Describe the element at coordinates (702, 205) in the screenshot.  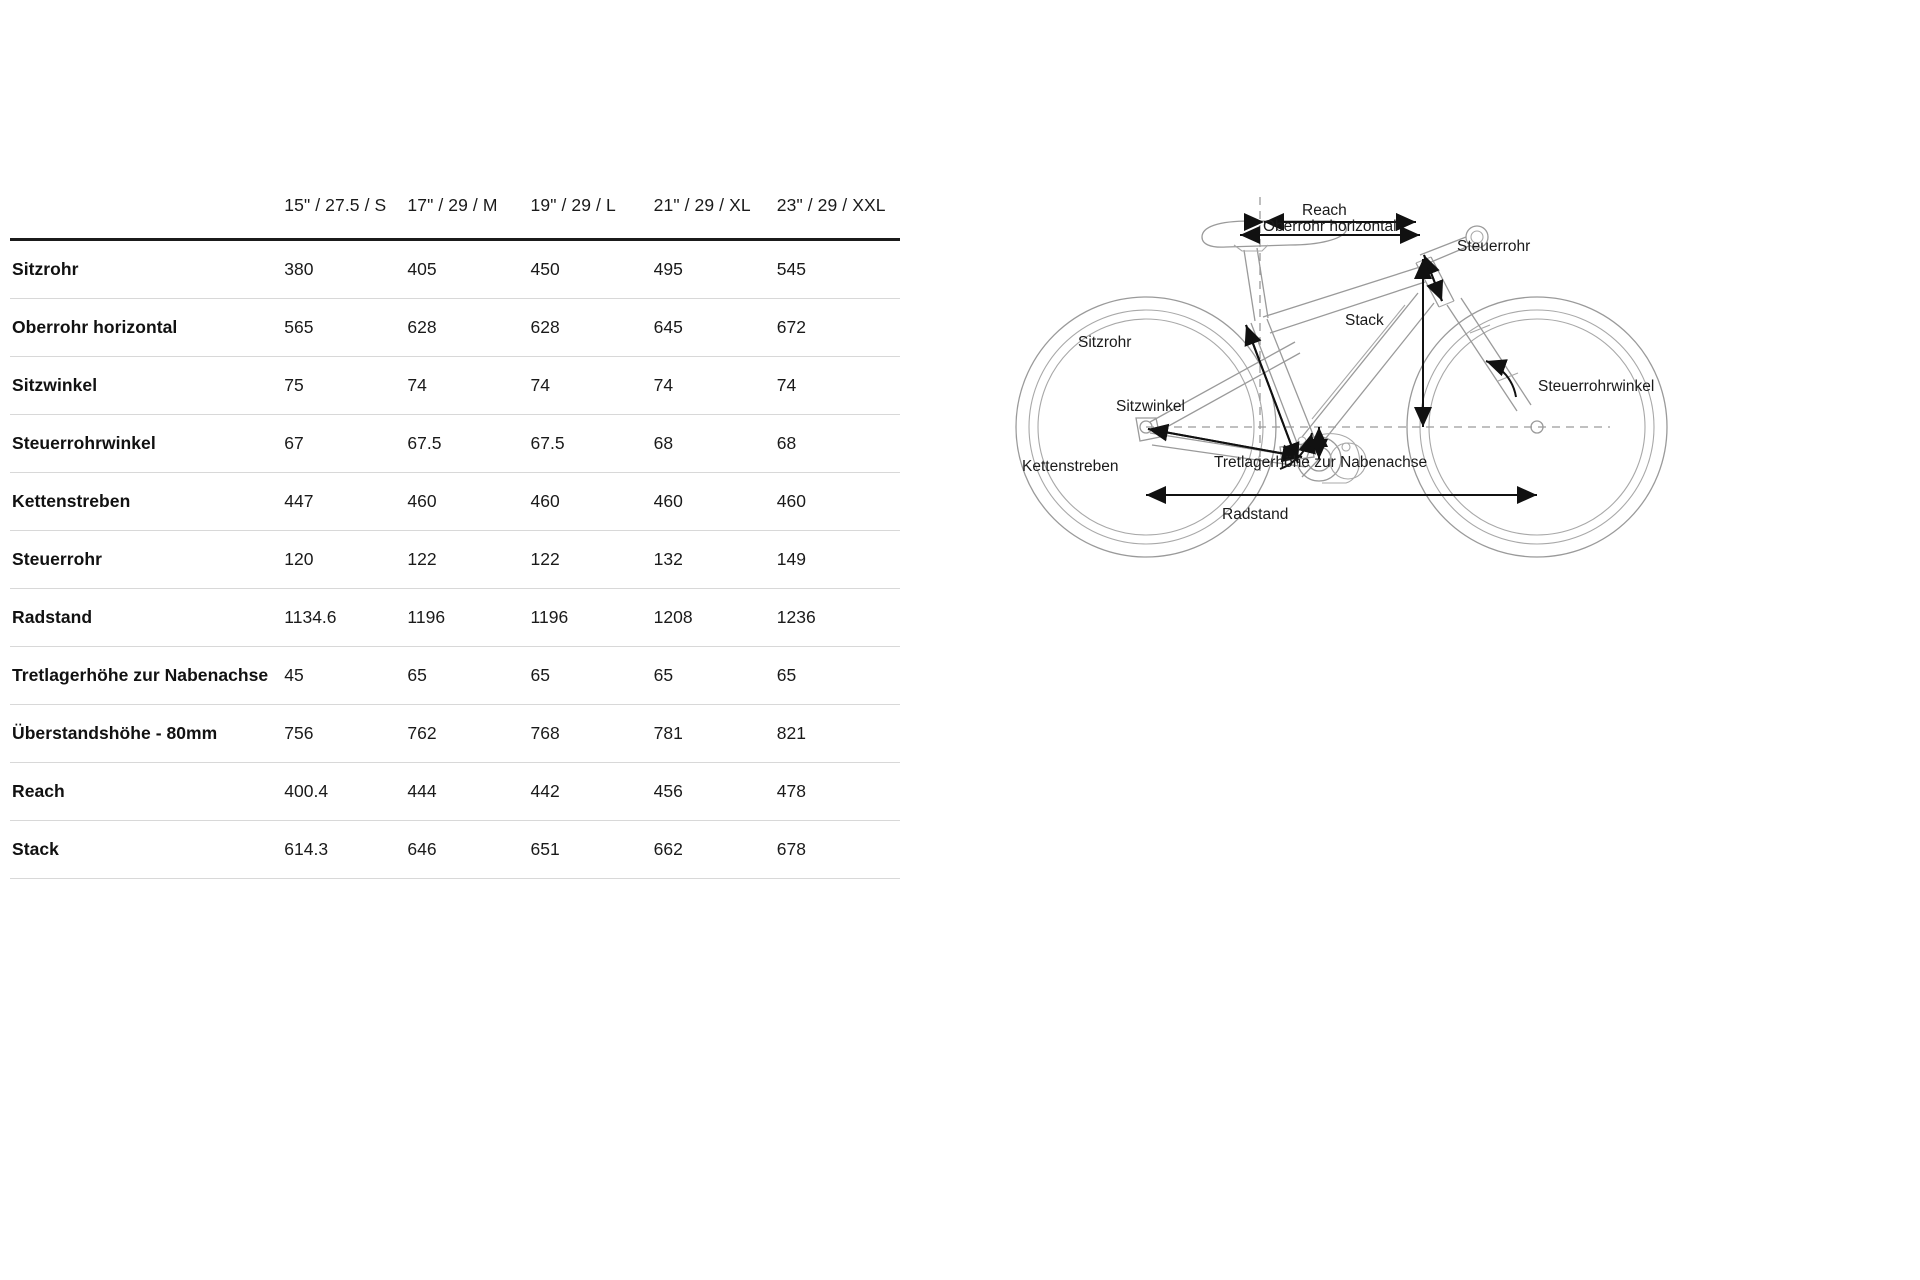
I see `column-header-size-xl: 21" / 29 / XL` at that location.